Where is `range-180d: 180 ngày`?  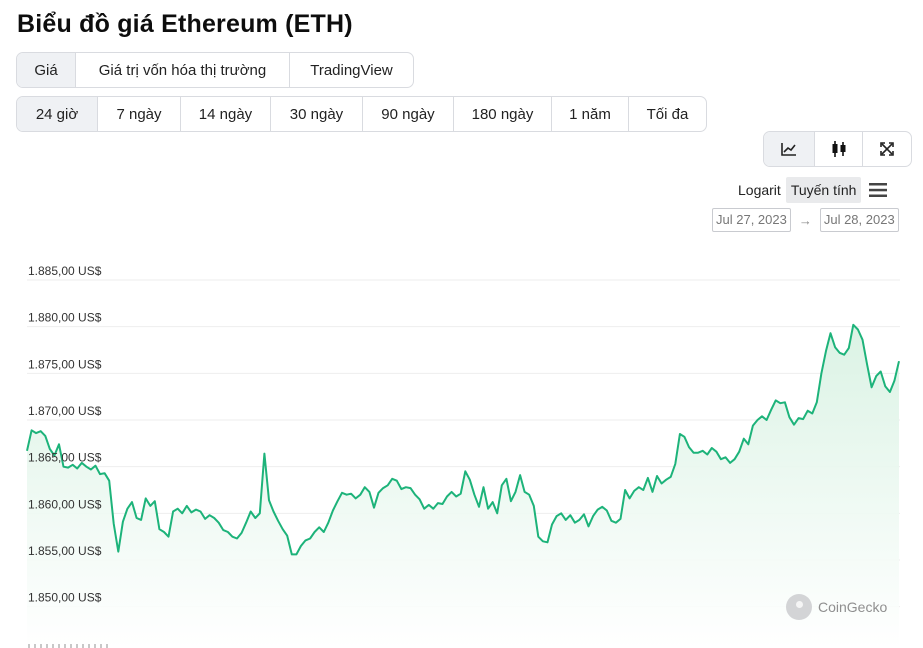
range-180d: 180 ngày is located at coordinates (503, 114).